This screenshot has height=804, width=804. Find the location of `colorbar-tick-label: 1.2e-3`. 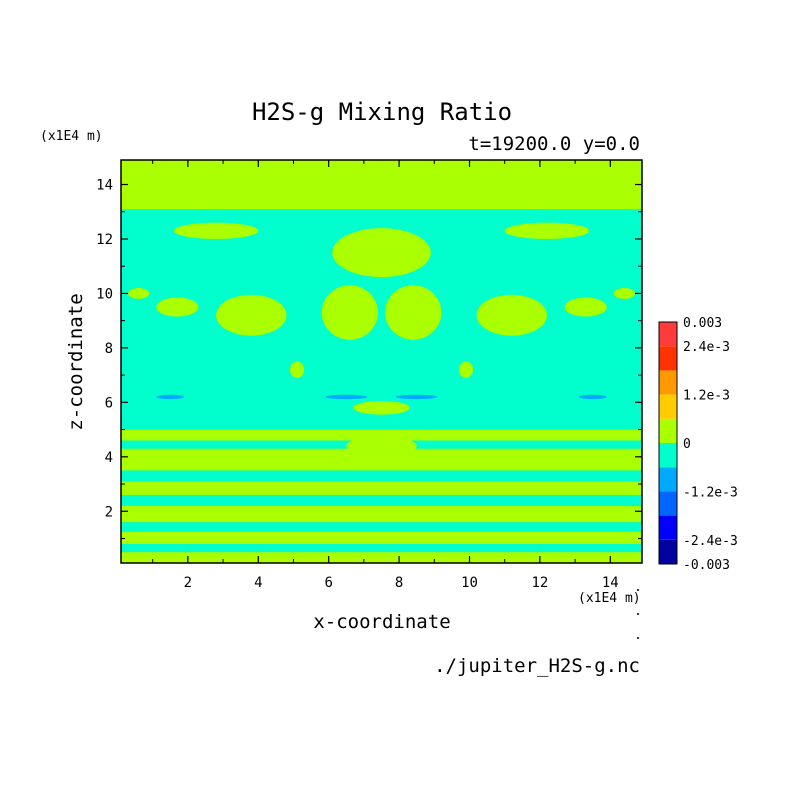

colorbar-tick-label: 1.2e-3 is located at coordinates (706, 396).